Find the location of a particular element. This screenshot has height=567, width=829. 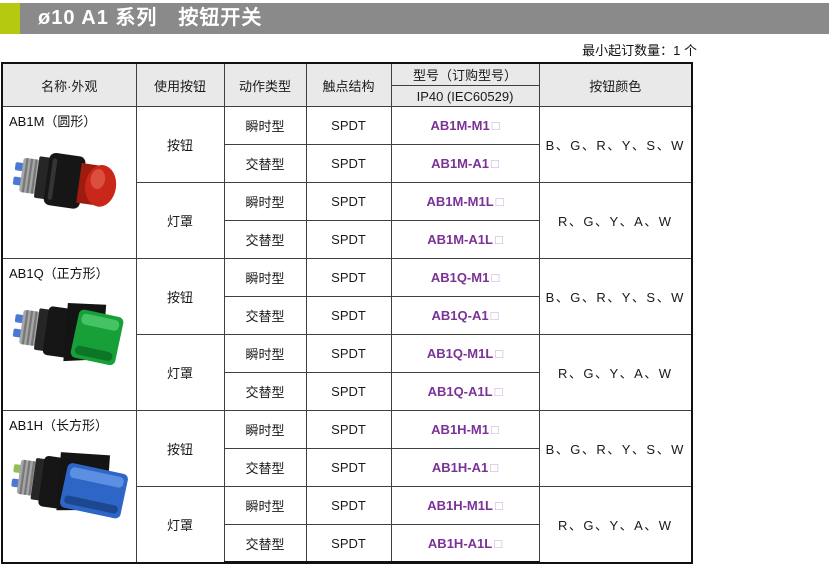

col-header-ip-rating: IP40 (IEC60529) is located at coordinates (465, 96).